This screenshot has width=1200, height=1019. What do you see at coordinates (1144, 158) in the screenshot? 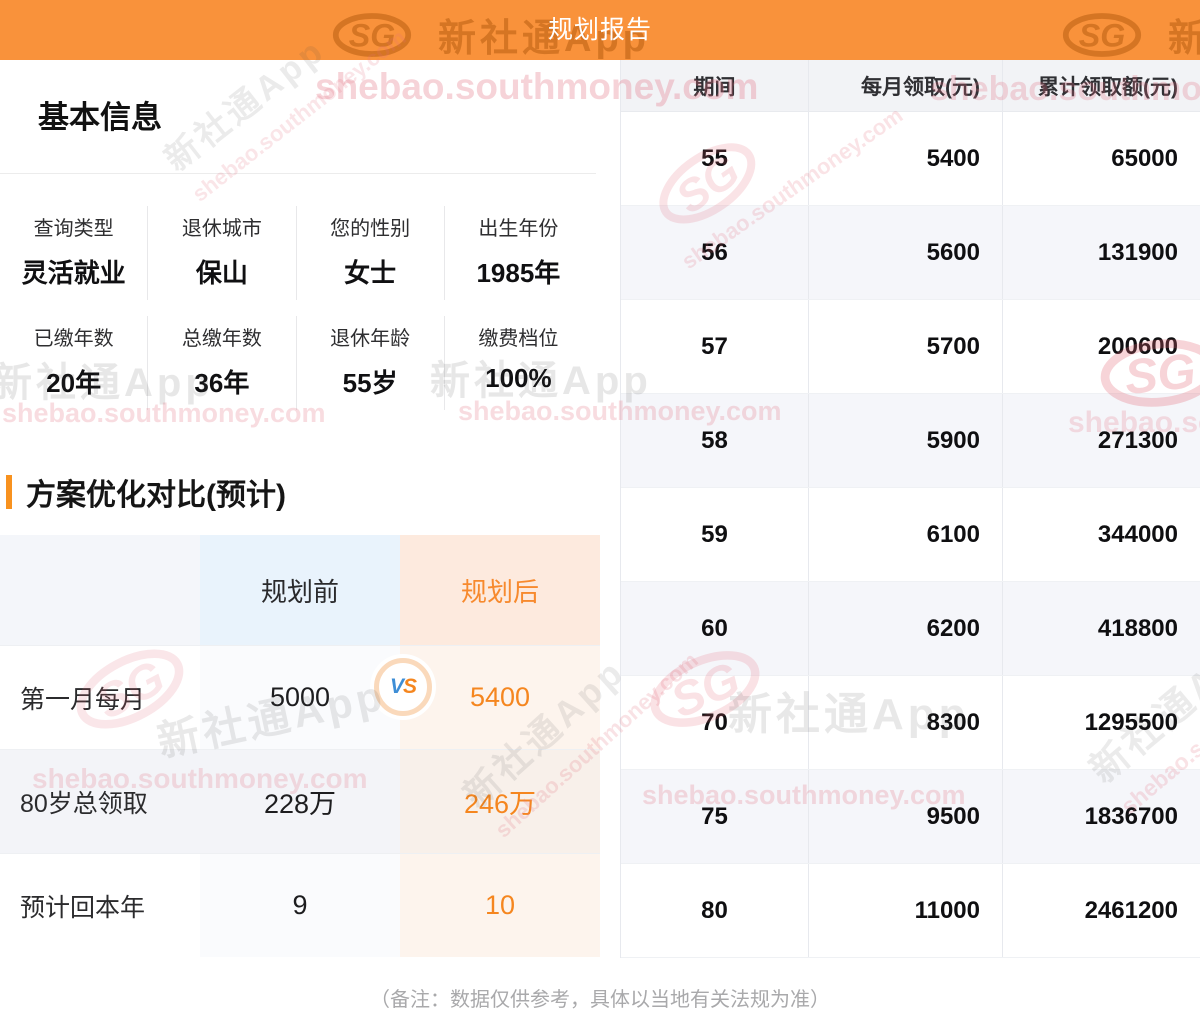
I see `cumulative-cell: 65000` at bounding box center [1144, 158].